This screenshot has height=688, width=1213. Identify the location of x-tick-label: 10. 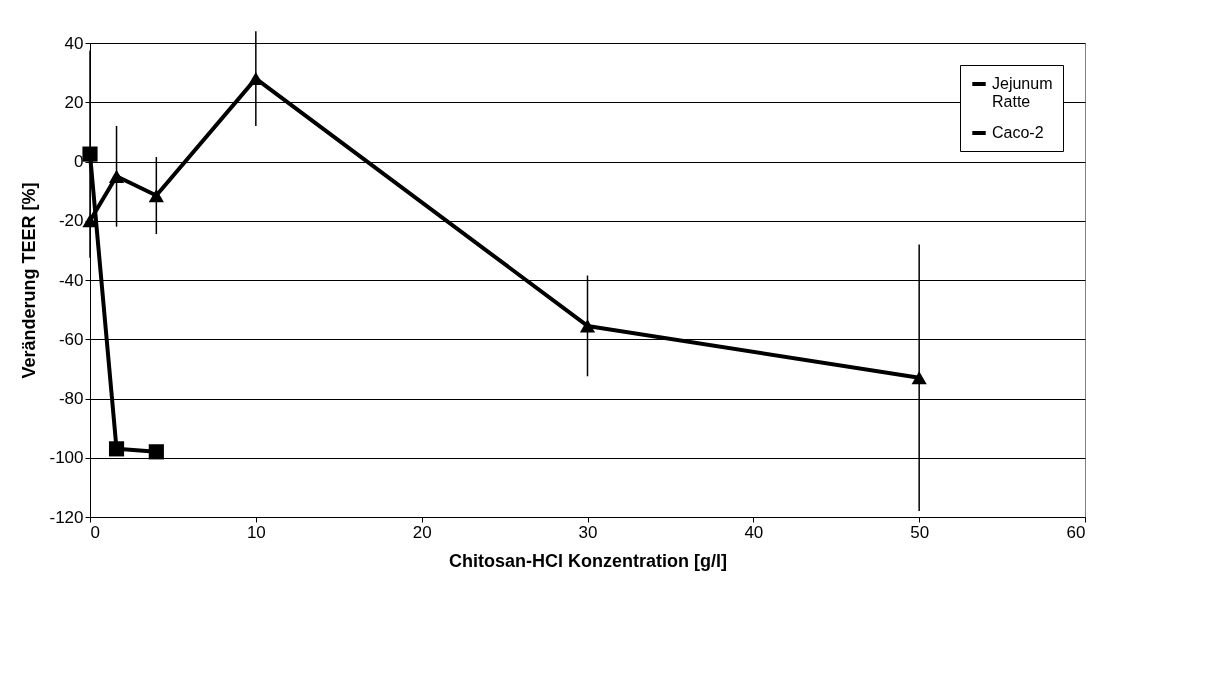
(256, 532).